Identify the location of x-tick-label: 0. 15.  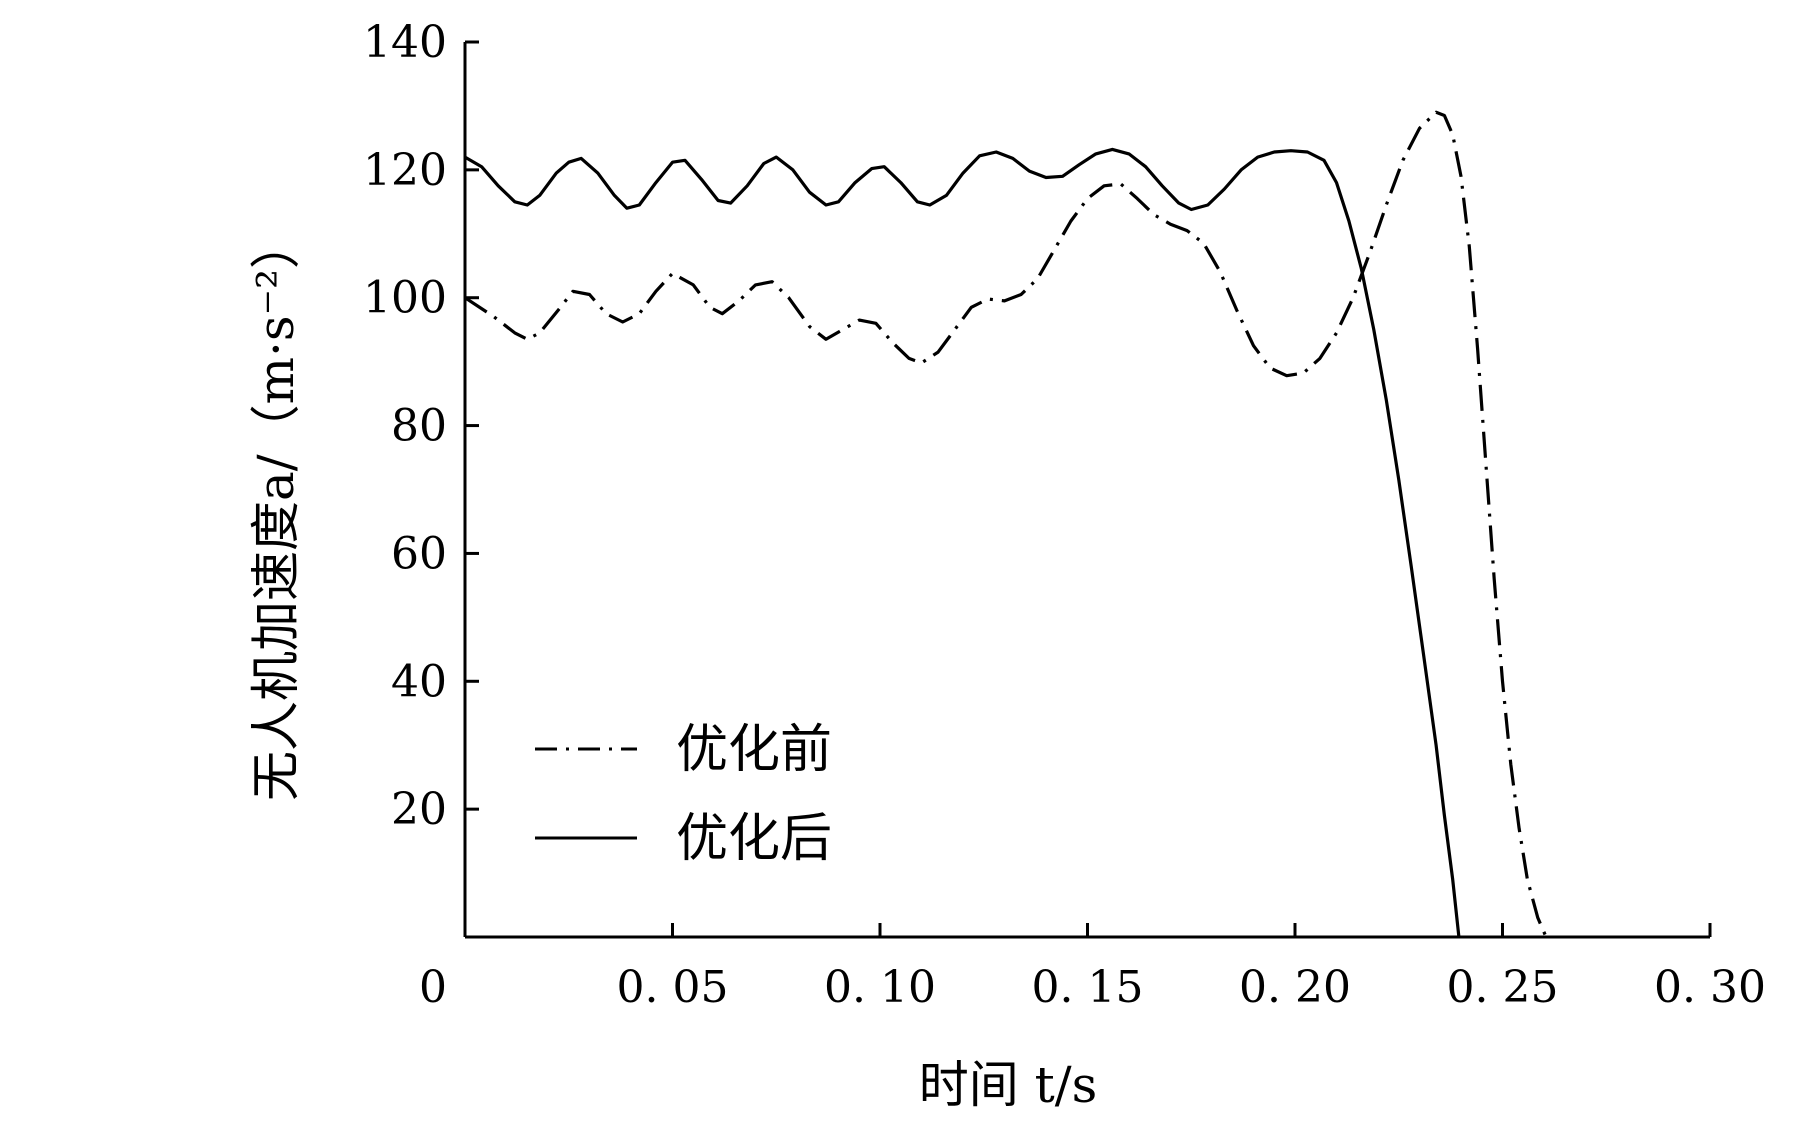
(1088, 987).